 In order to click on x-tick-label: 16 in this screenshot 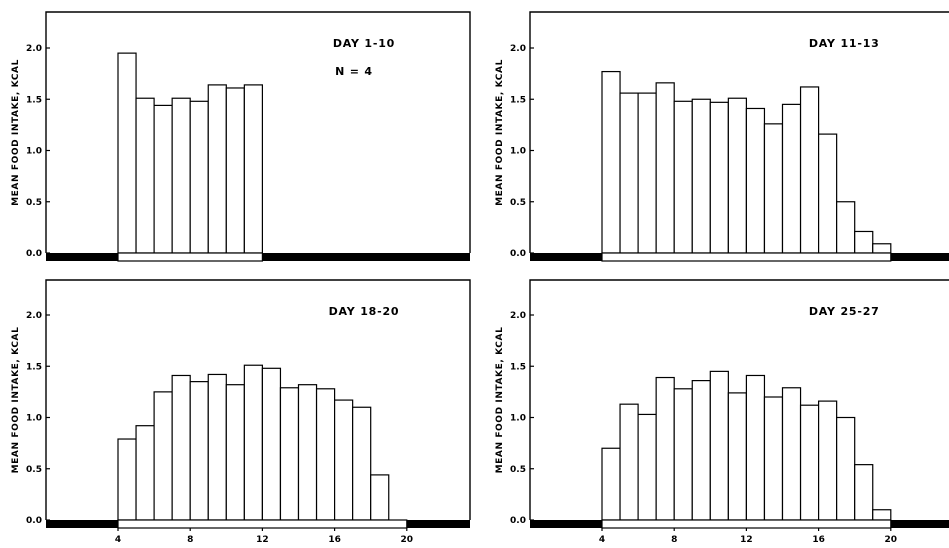, I will do `click(818, 540)`.